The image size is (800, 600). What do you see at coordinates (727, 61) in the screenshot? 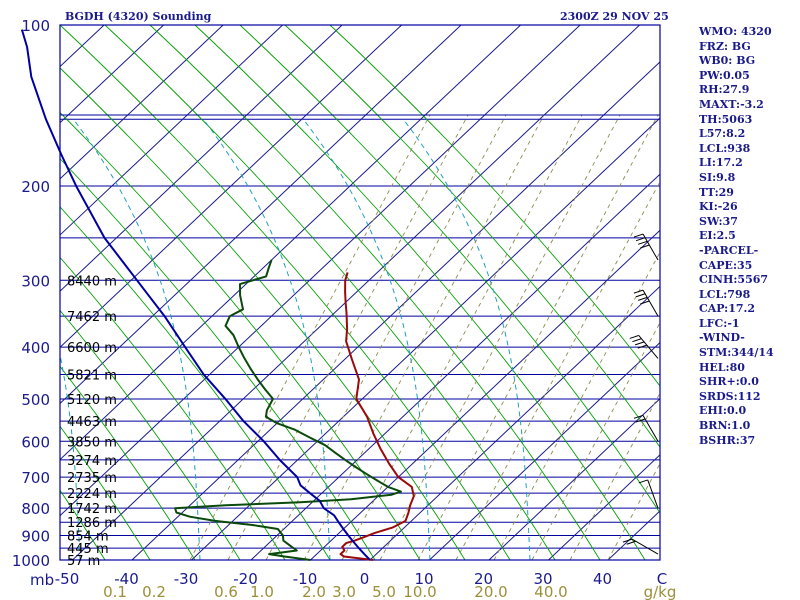
I see `stat-item: WB0: BG` at bounding box center [727, 61].